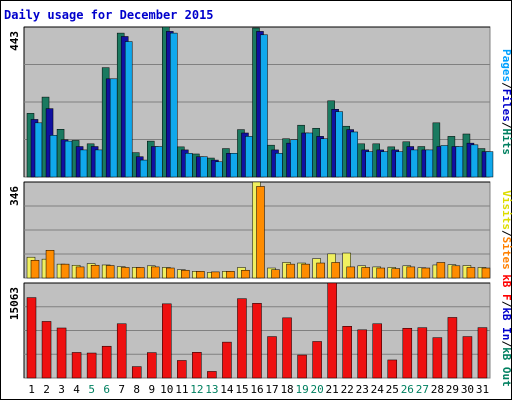 Image resolution: width=512 pixels, height=400 pixels. What do you see at coordinates (506, 65) in the screenshot?
I see `axis-label-part: Pages` at bounding box center [506, 65].